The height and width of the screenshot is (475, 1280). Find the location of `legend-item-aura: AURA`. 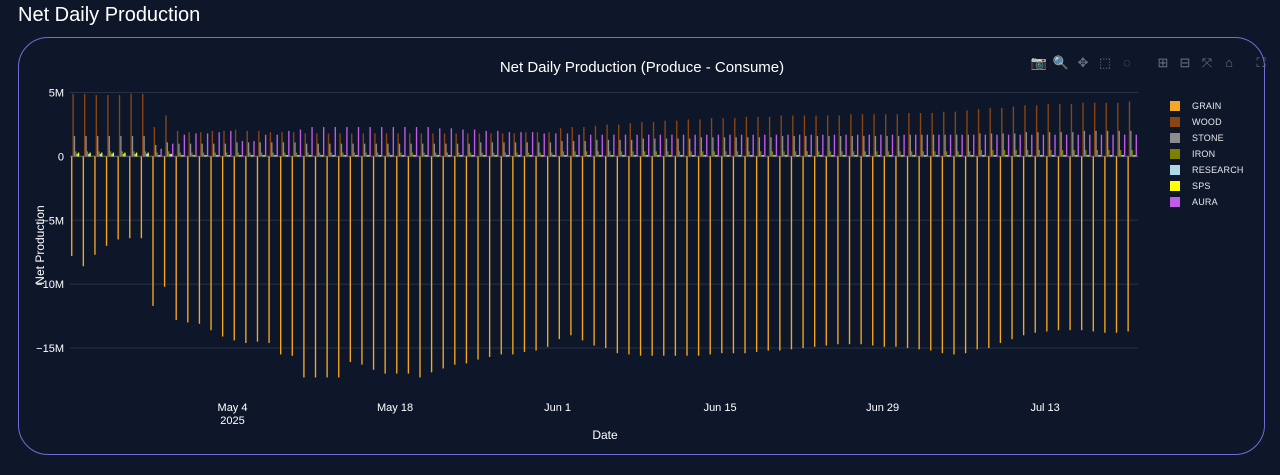

legend-item-aura: AURA is located at coordinates (1207, 202).